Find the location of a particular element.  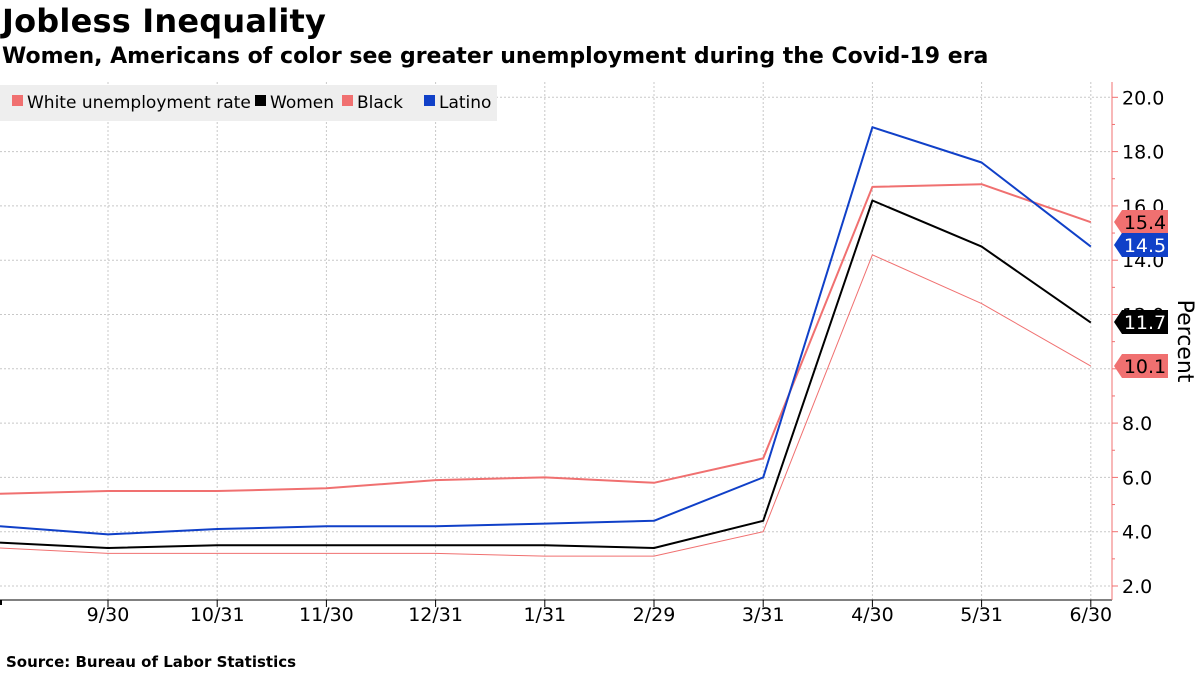

legend-label: Latino is located at coordinates (465, 103).